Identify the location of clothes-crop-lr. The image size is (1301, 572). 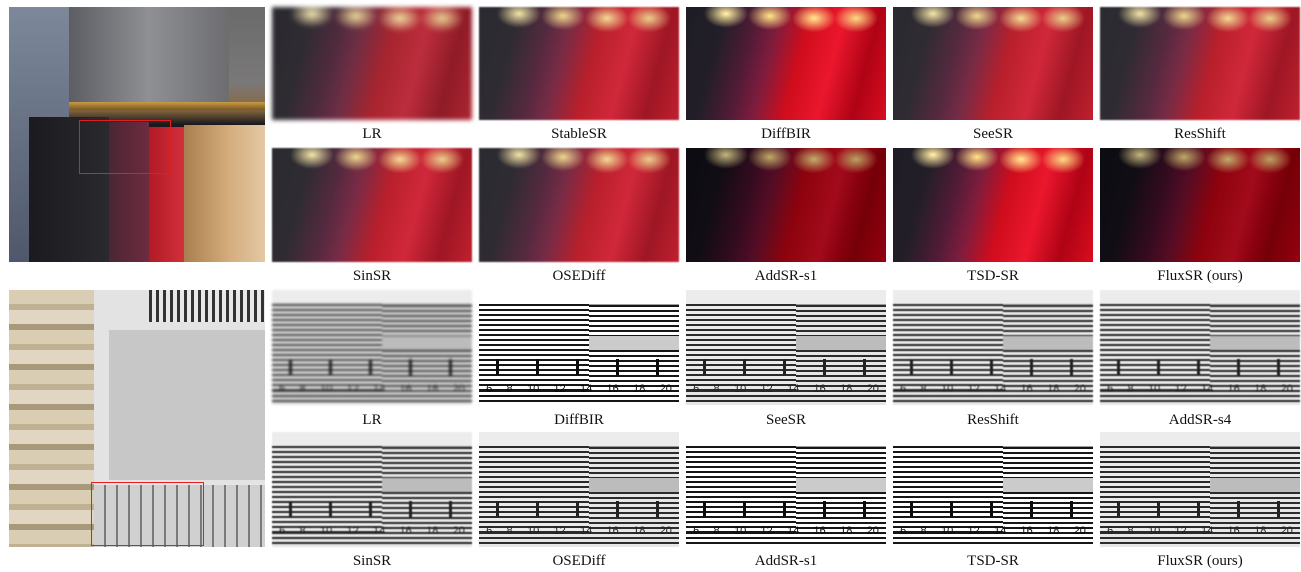
(372, 63).